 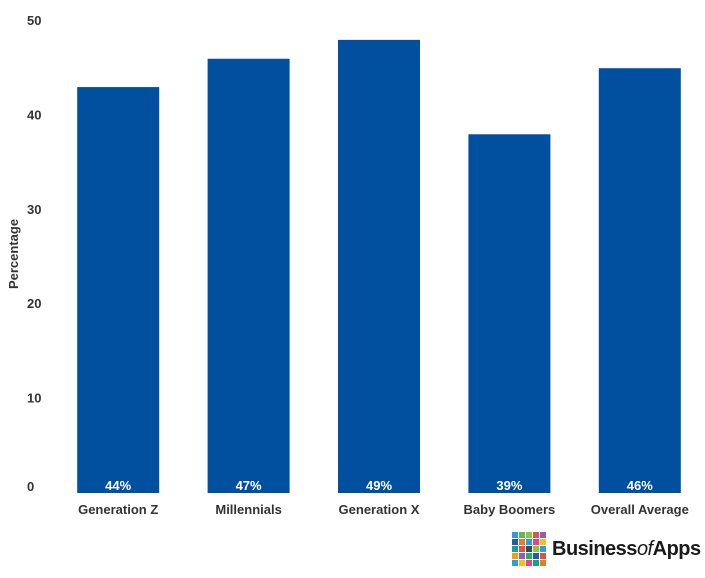 I want to click on logo-wordmark: BusinessofApps, so click(x=626, y=549).